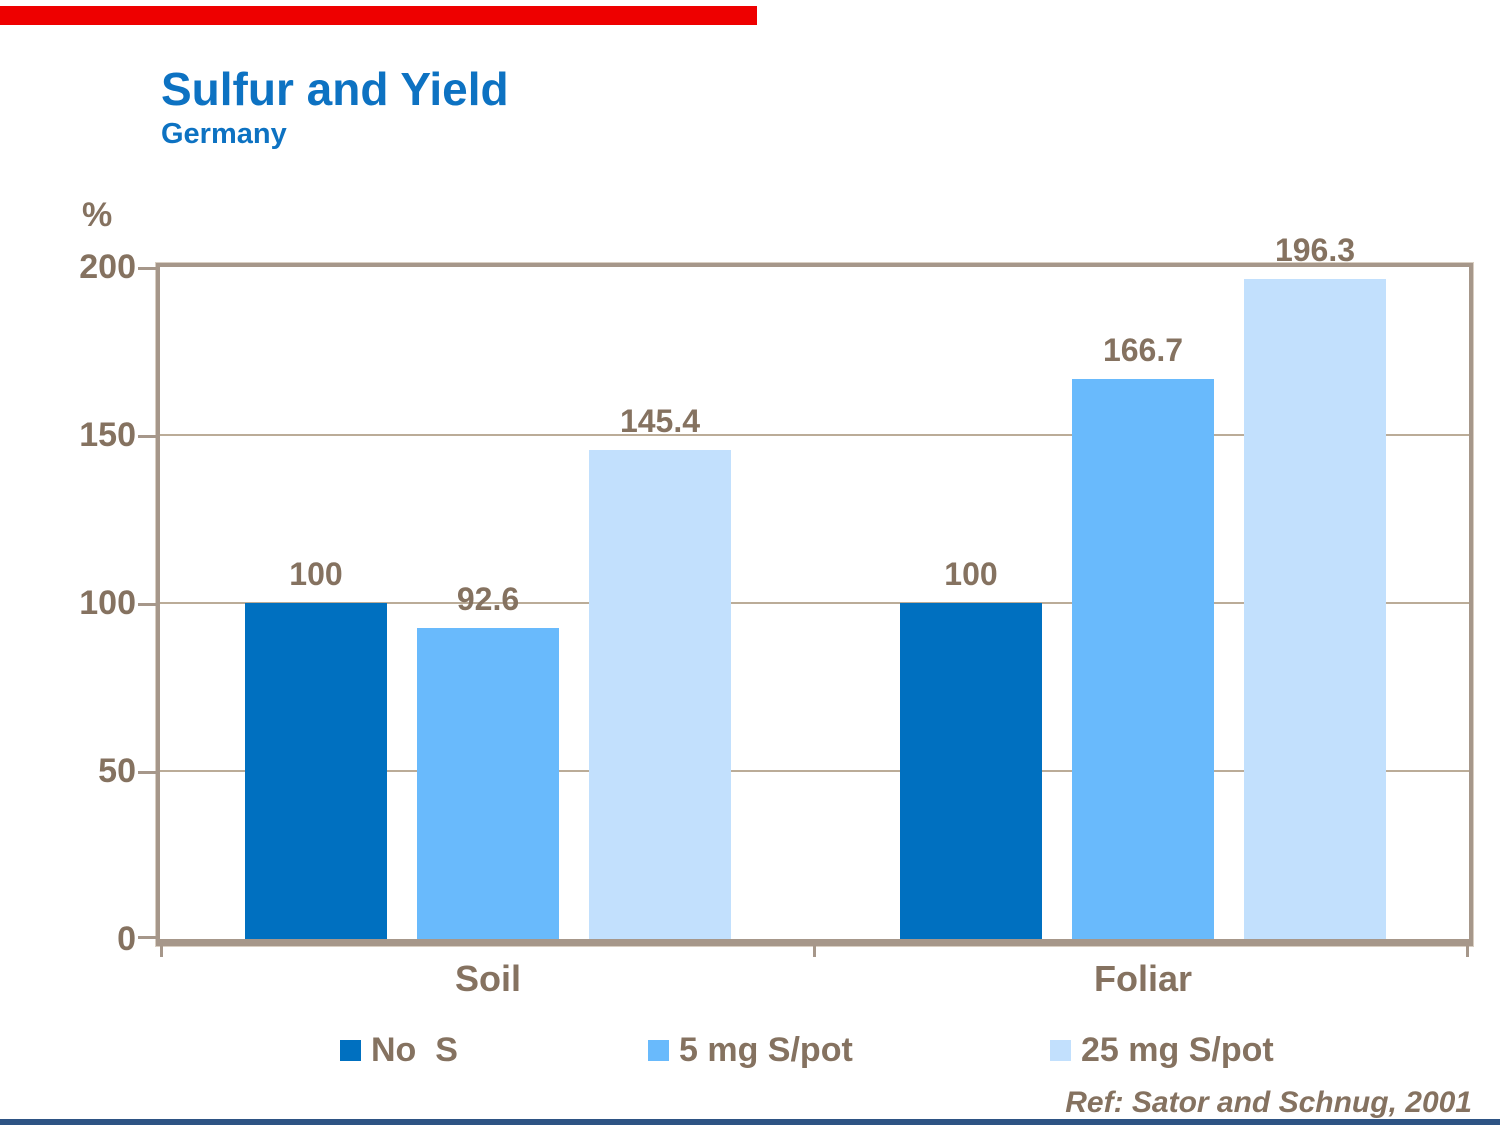 The height and width of the screenshot is (1126, 1500). Describe the element at coordinates (1142, 978) in the screenshot. I see `category-label: Foliar` at that location.